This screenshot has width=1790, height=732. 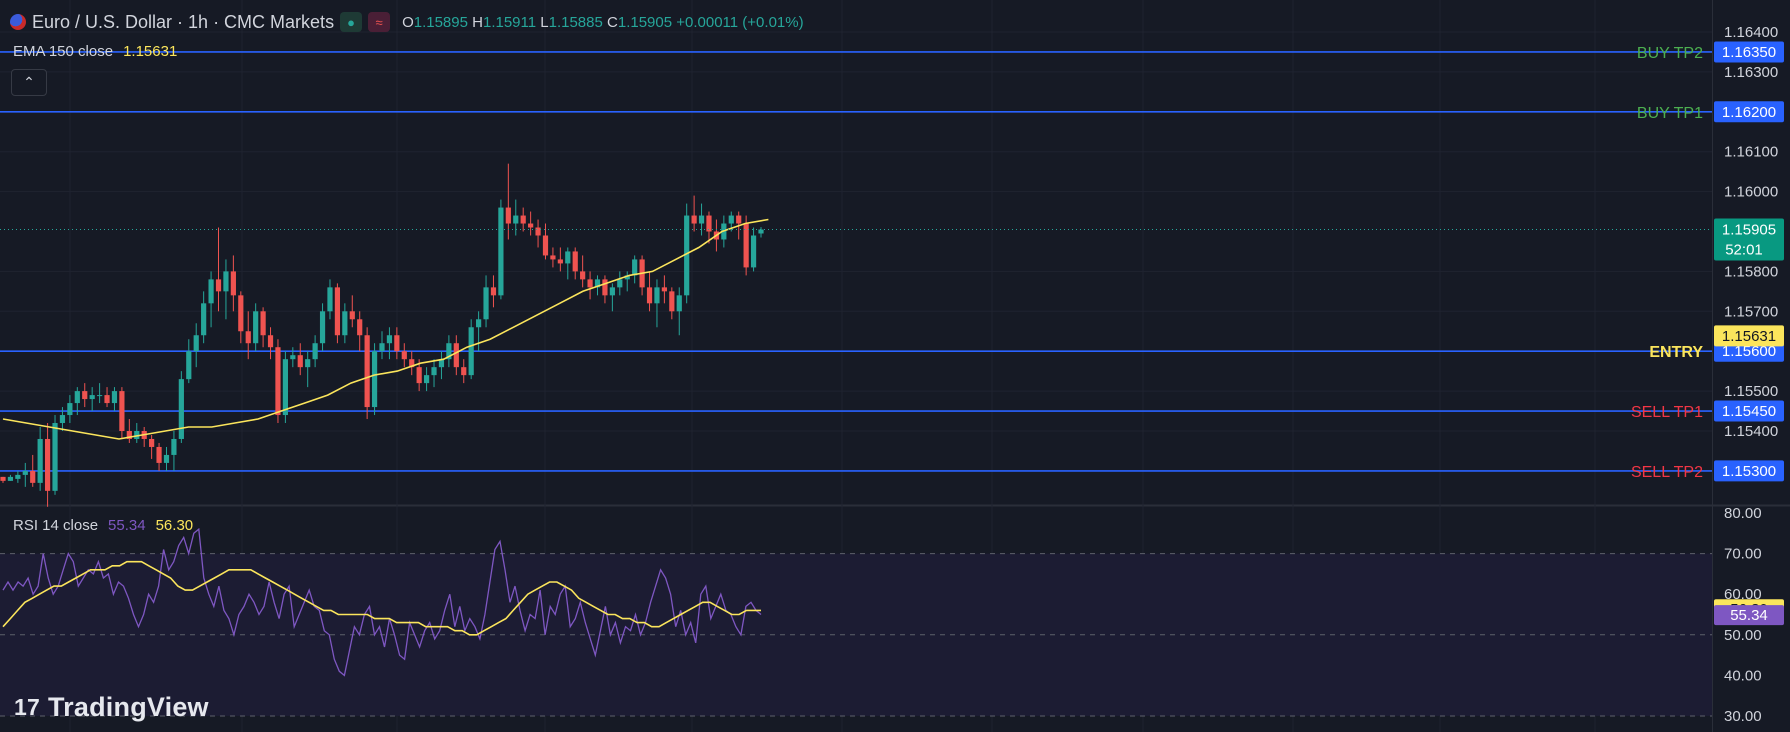 What do you see at coordinates (381, 598) in the screenshot?
I see `rsi-ma-line` at bounding box center [381, 598].